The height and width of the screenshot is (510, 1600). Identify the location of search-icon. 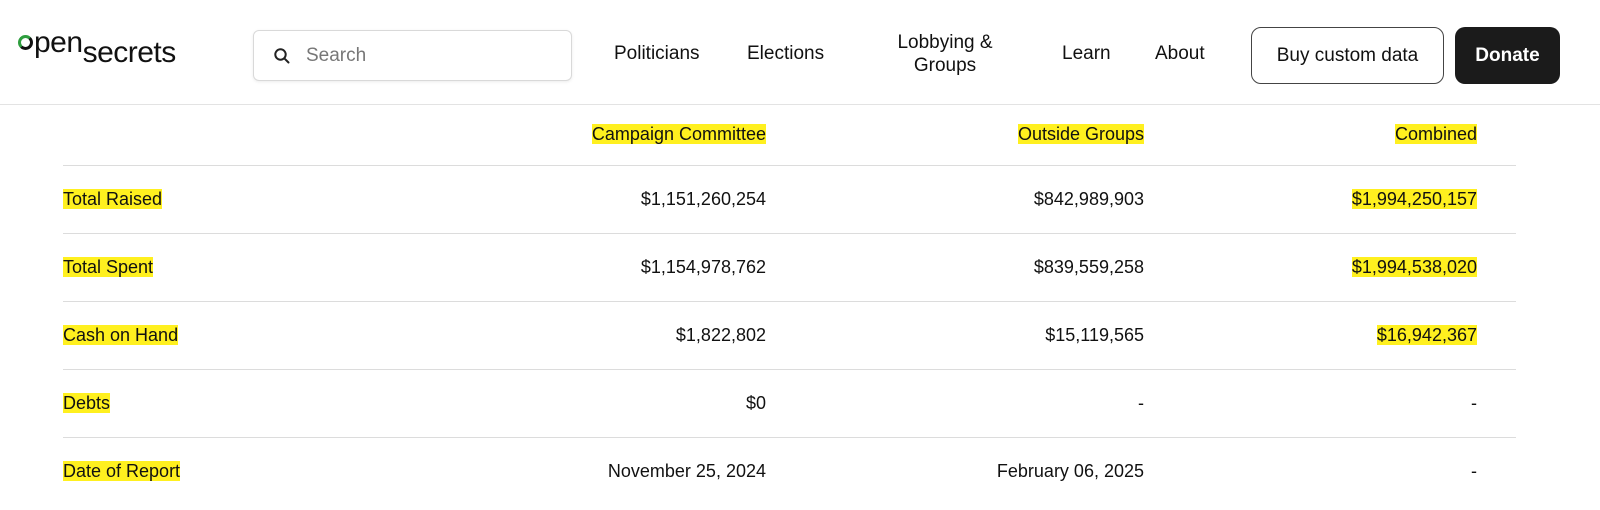
(282, 56).